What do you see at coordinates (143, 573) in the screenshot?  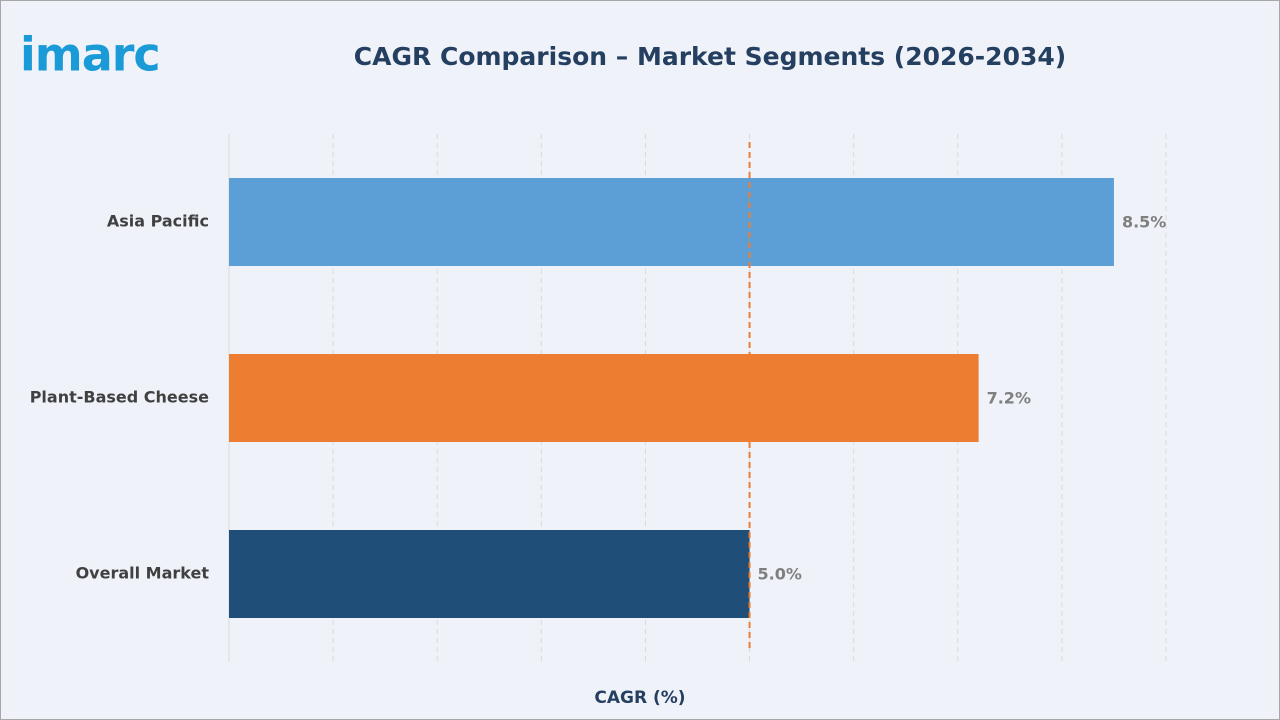 I see `y-tick-label: Overall Market` at bounding box center [143, 573].